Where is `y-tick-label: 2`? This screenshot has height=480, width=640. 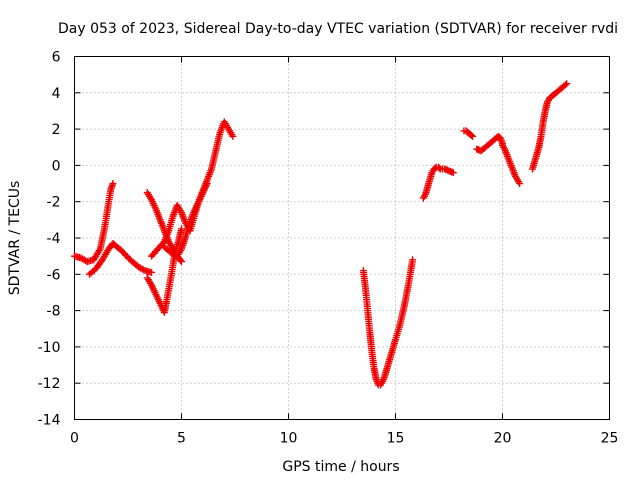 y-tick-label: 2 is located at coordinates (56, 130).